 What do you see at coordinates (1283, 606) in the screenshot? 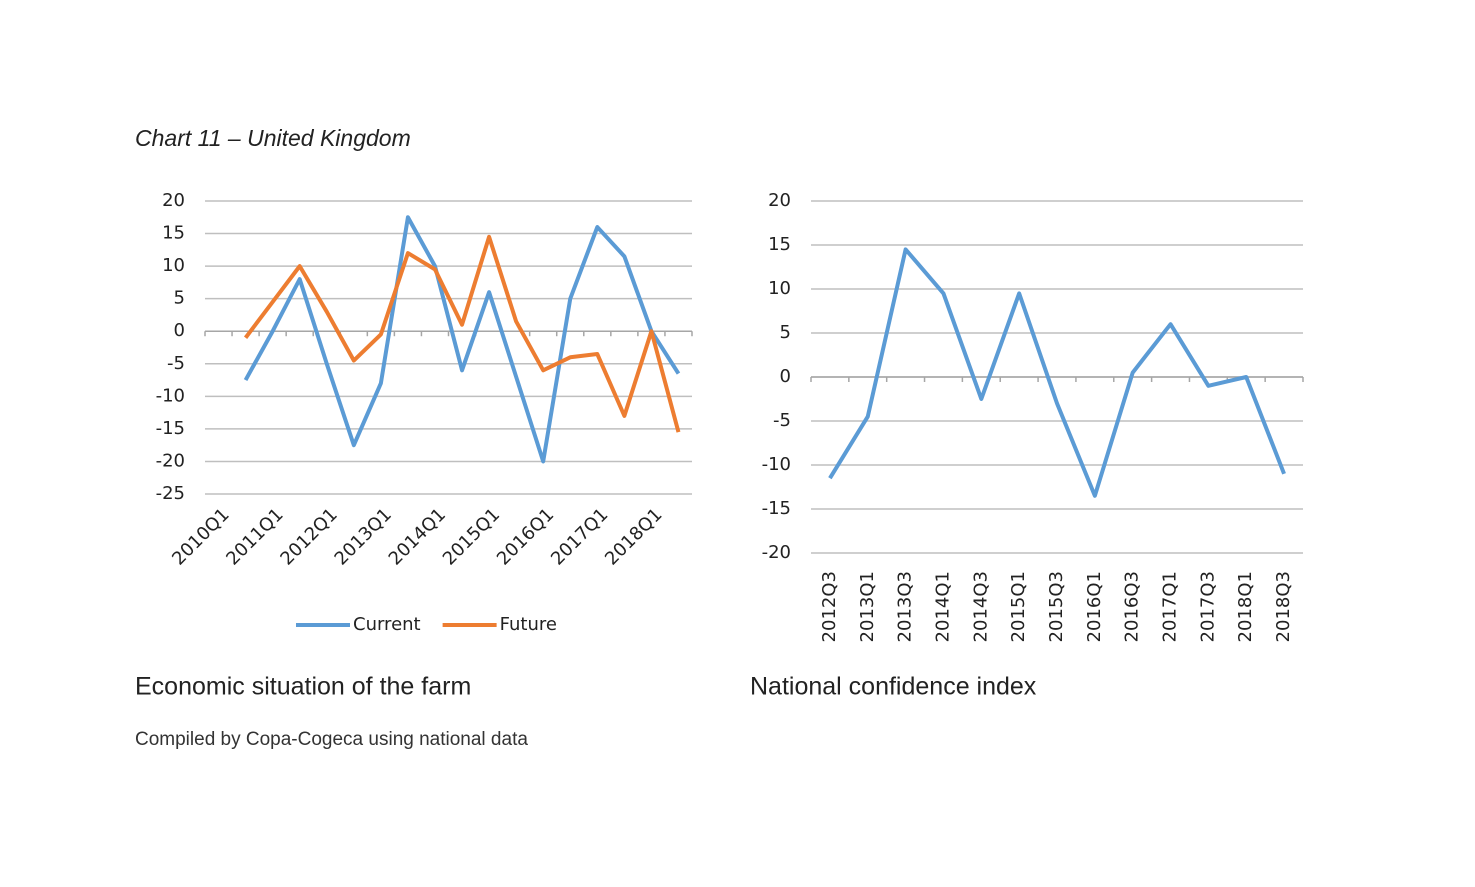
I see `x-tick-label: 2018Q3` at bounding box center [1283, 606].